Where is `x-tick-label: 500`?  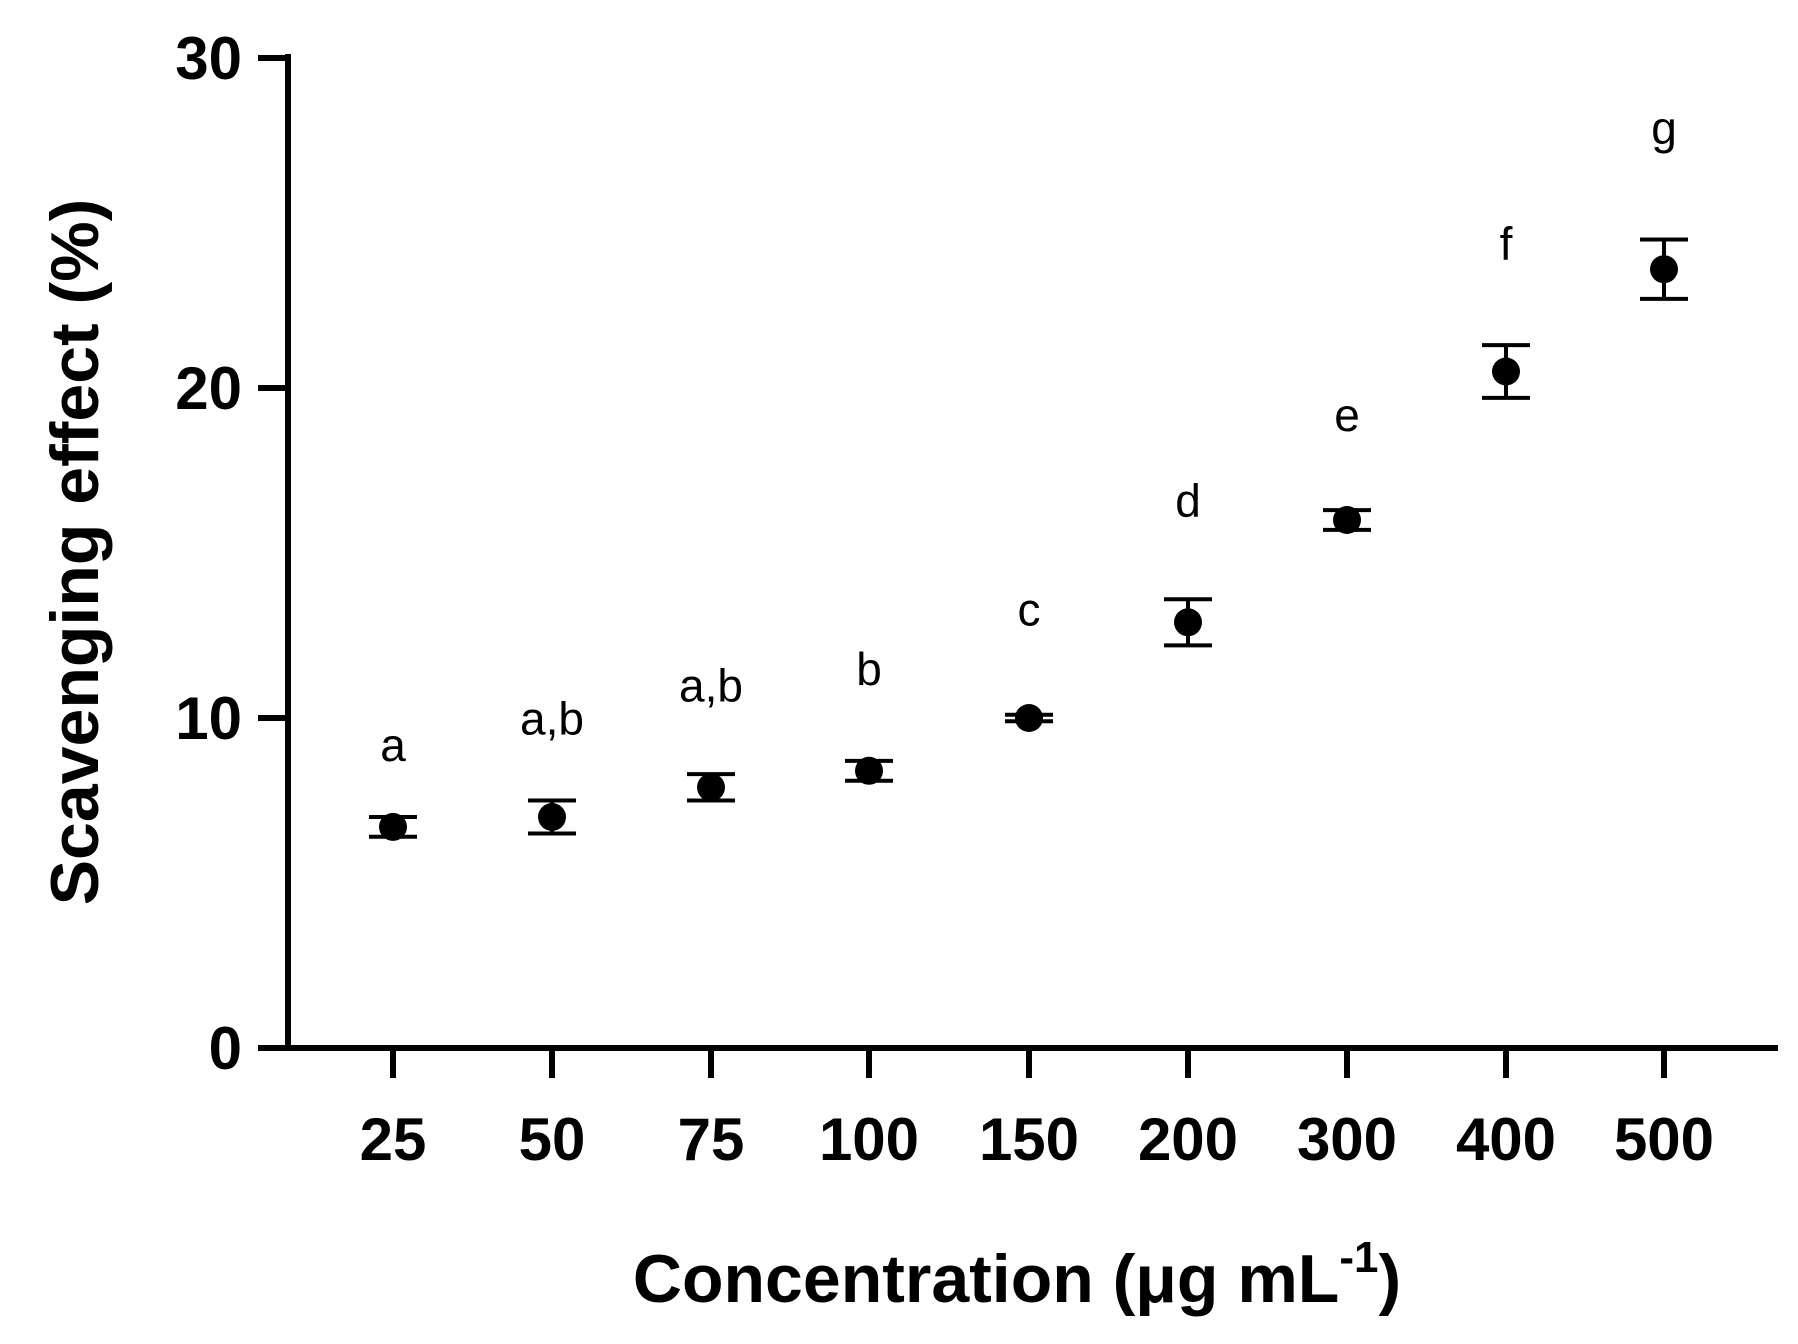 x-tick-label: 500 is located at coordinates (1664, 1139).